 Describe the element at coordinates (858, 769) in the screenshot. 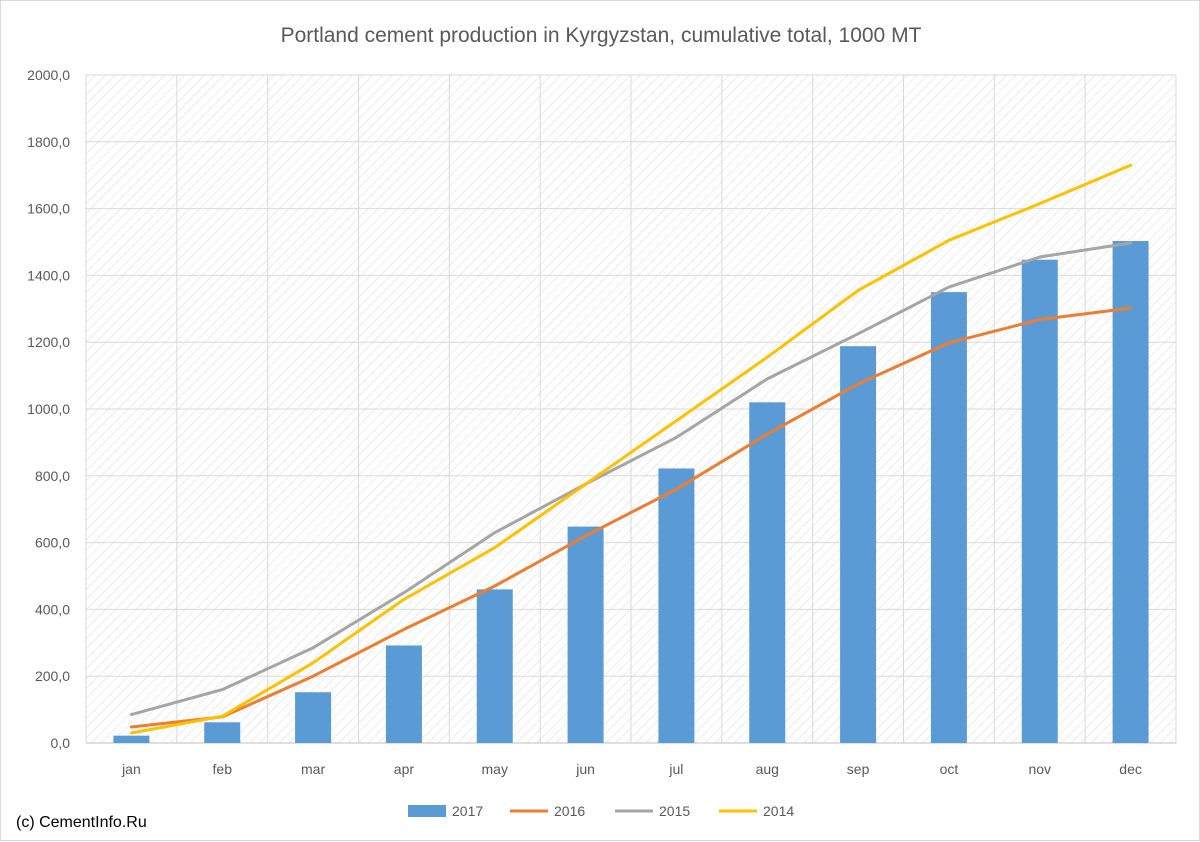

I see `x-tick-label: sep` at that location.